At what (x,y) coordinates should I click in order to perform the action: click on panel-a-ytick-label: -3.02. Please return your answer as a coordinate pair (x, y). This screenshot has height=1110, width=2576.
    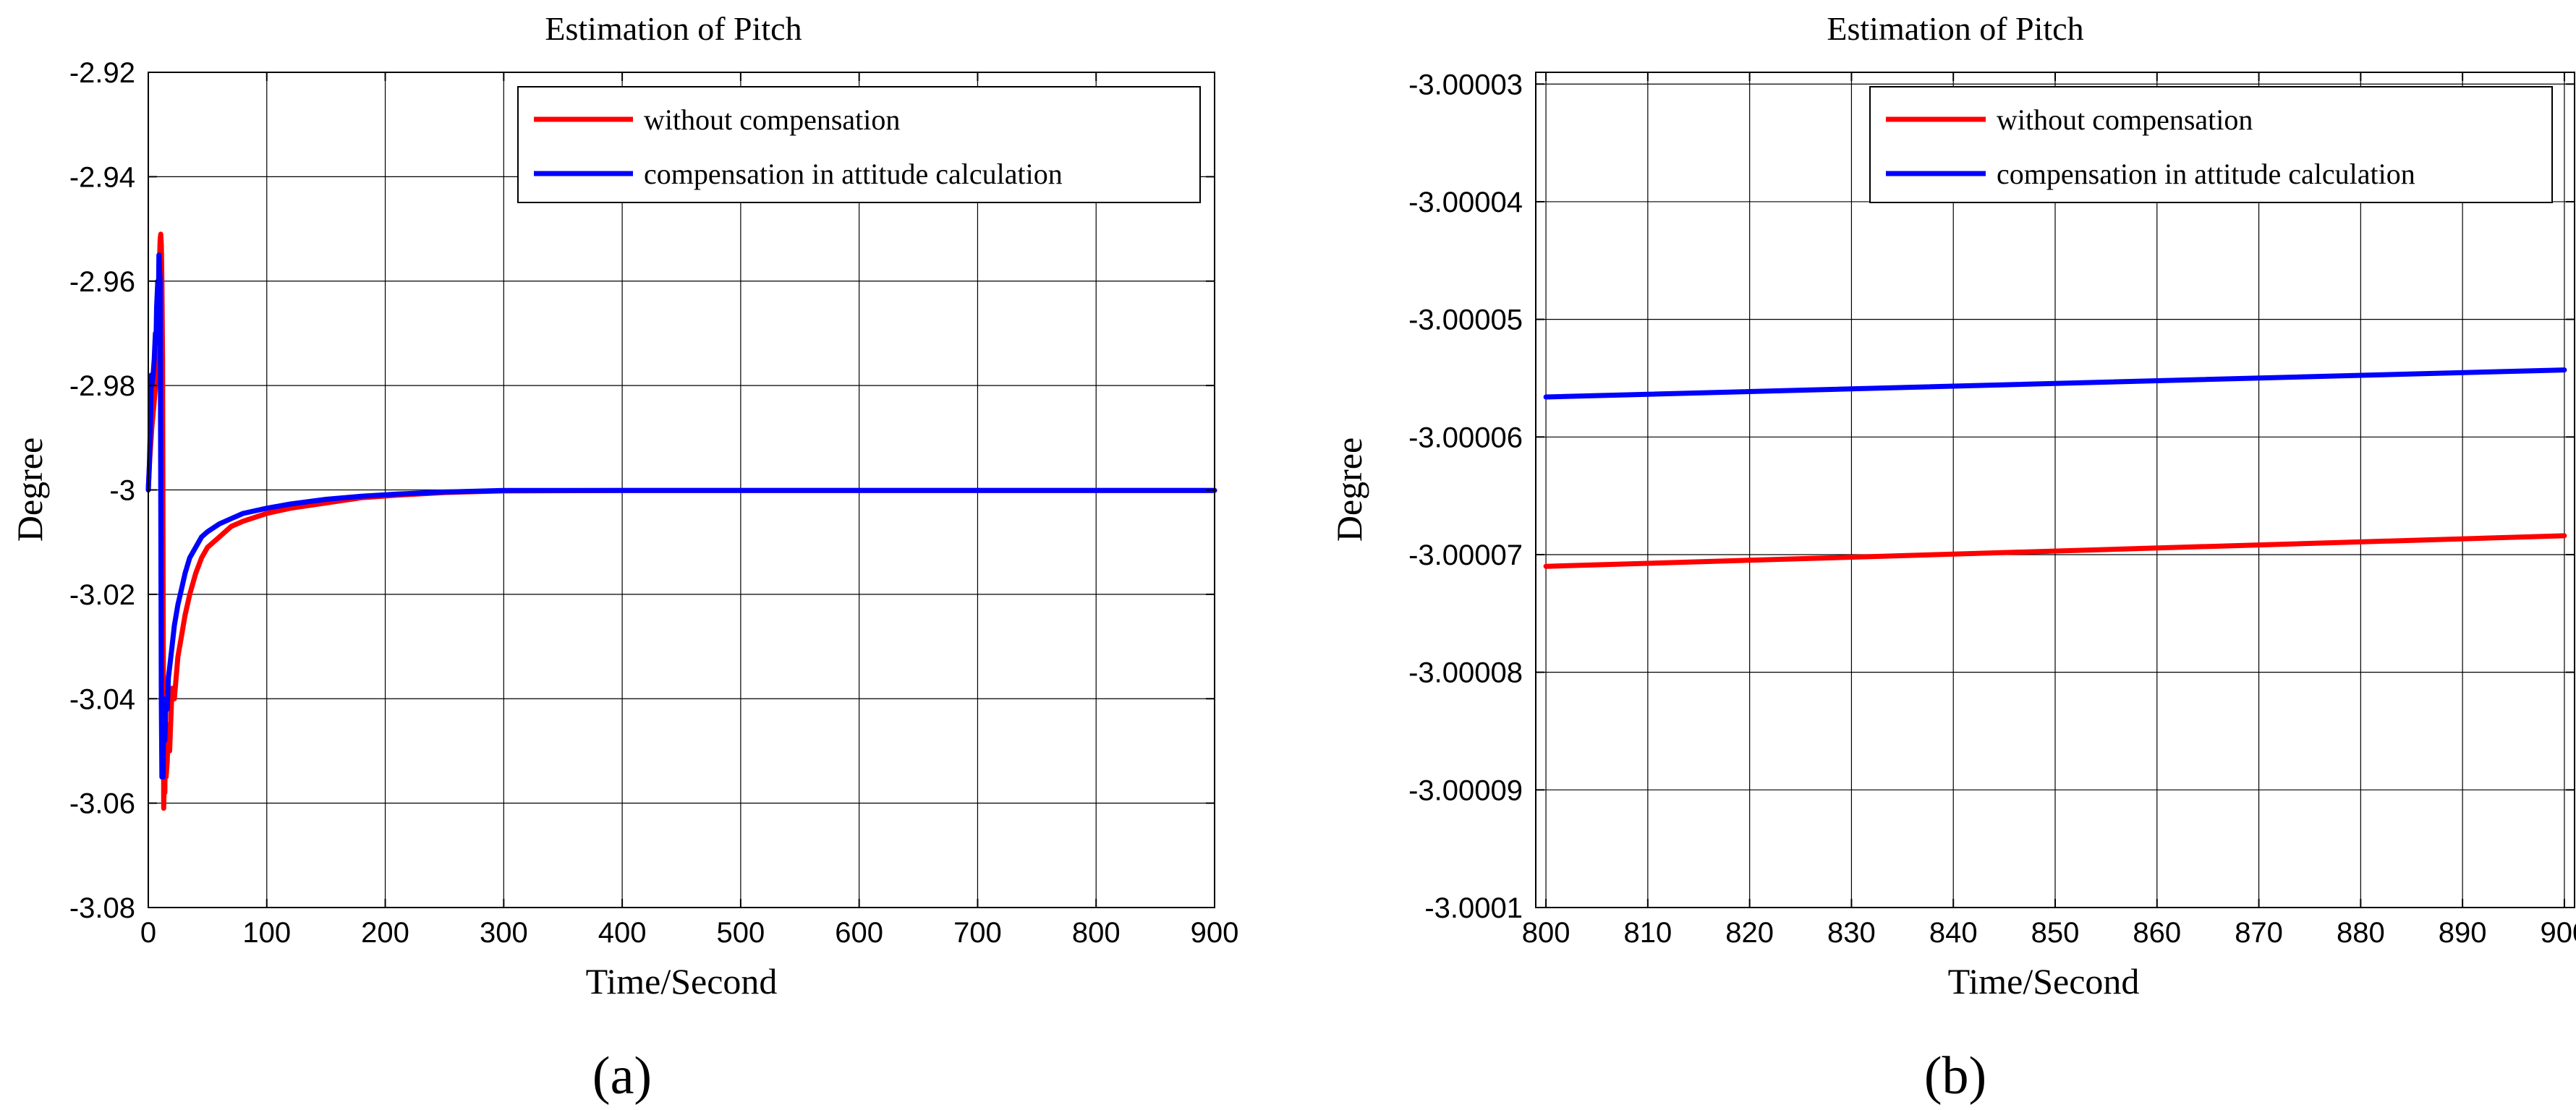
    Looking at the image, I should click on (102, 595).